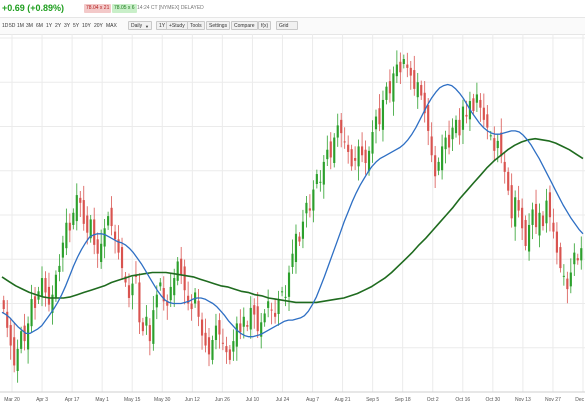 Image resolution: width=585 pixels, height=407 pixels. What do you see at coordinates (553, 400) in the screenshot?
I see `x-tick-label: Nov 27` at bounding box center [553, 400].